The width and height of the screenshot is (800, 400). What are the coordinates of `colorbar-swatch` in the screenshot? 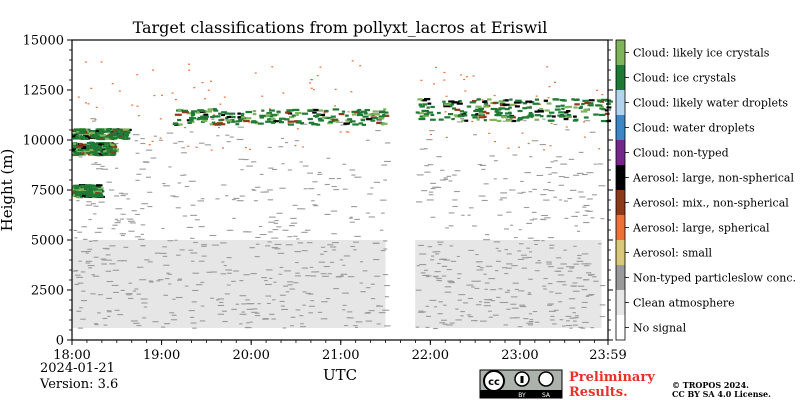 It's located at (620, 202).